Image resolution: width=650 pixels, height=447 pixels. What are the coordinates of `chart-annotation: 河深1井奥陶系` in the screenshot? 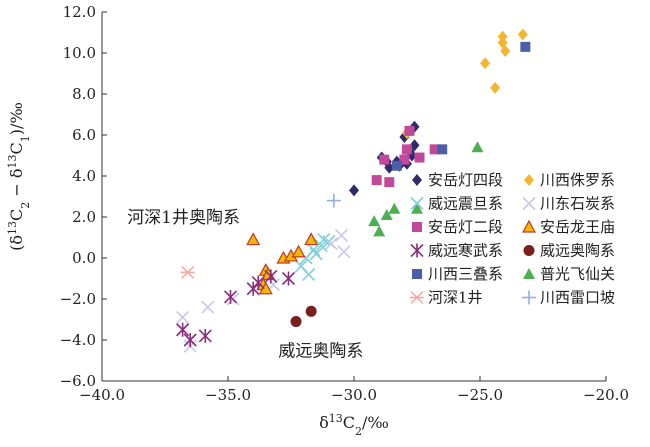 It's located at (183, 218).